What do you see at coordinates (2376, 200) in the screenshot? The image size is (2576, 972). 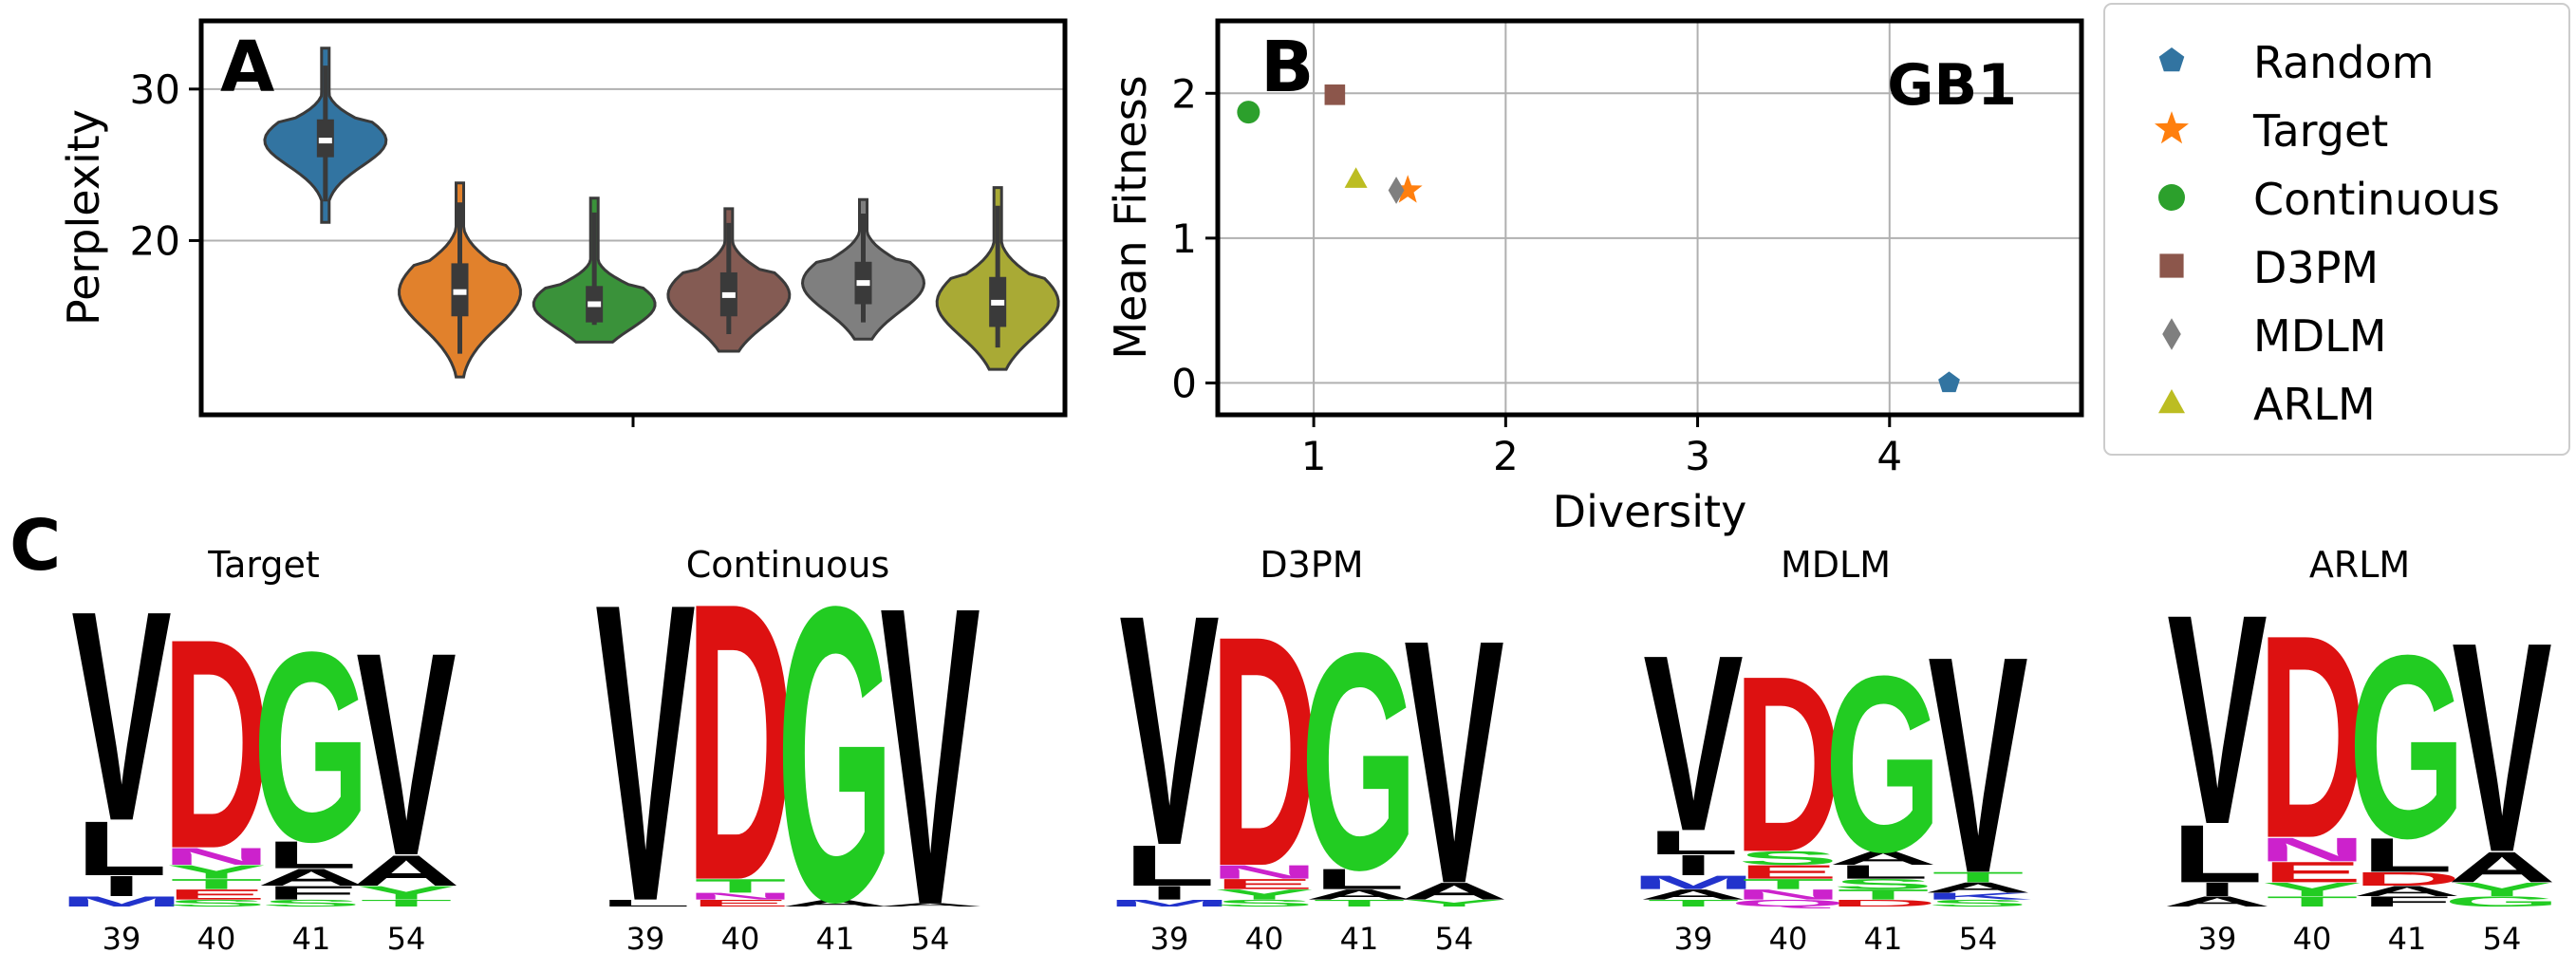 I see `legend-label-continuous: Continuous` at bounding box center [2376, 200].